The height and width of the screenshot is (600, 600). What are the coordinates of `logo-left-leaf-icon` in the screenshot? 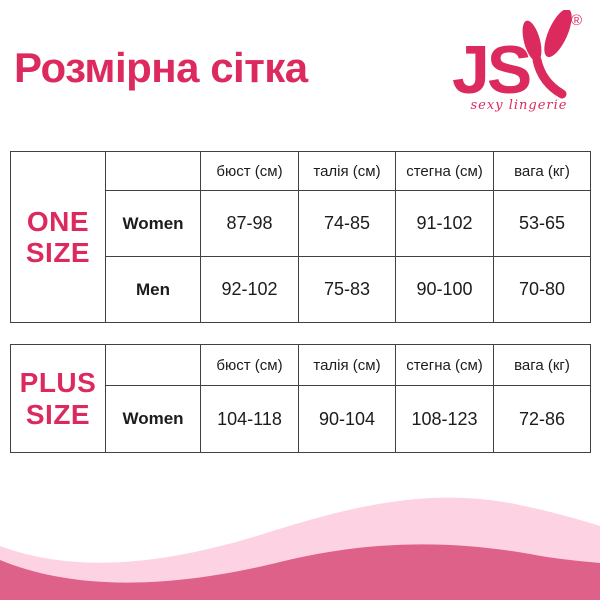 It's located at (532, 41).